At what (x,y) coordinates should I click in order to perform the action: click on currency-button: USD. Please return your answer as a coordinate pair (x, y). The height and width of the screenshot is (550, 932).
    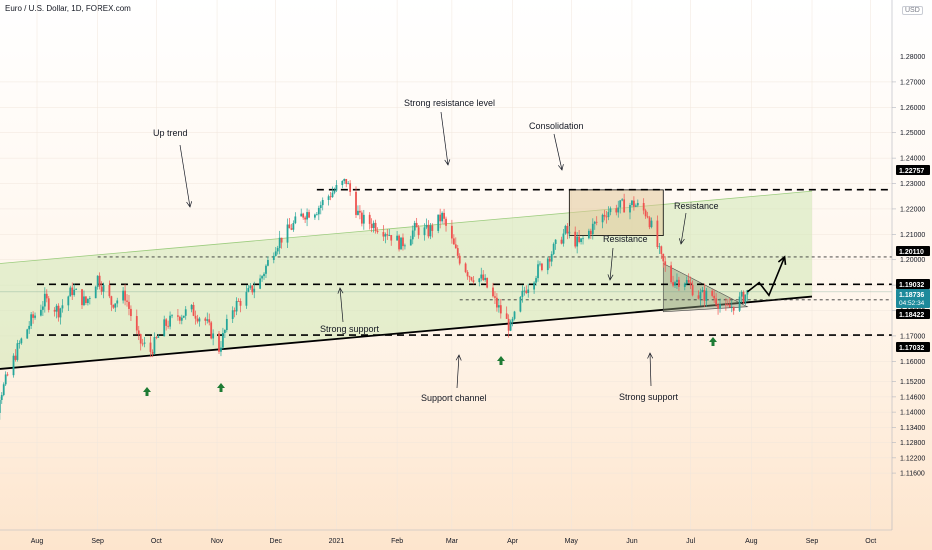
    Looking at the image, I should click on (912, 10).